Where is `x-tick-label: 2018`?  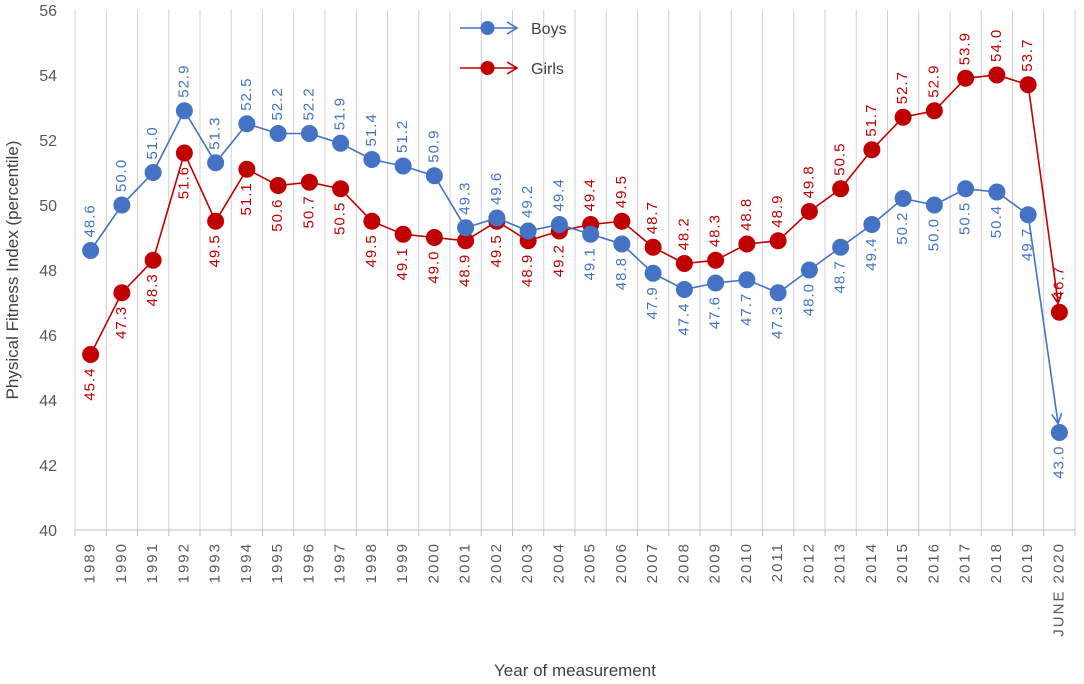
x-tick-label: 2018 is located at coordinates (996, 562).